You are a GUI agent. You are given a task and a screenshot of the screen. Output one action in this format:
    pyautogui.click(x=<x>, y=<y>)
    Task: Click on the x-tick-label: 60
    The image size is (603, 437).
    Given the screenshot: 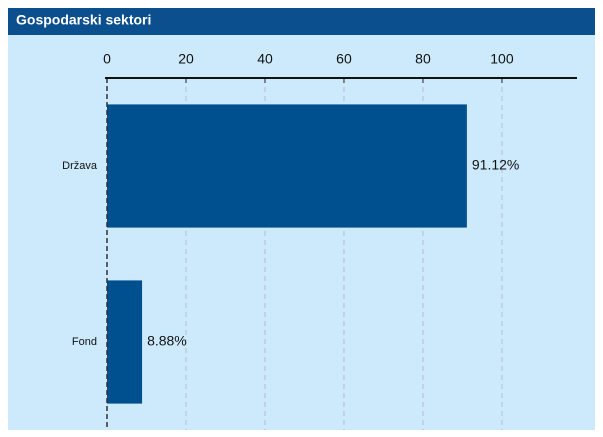 What is the action you would take?
    pyautogui.click(x=344, y=59)
    